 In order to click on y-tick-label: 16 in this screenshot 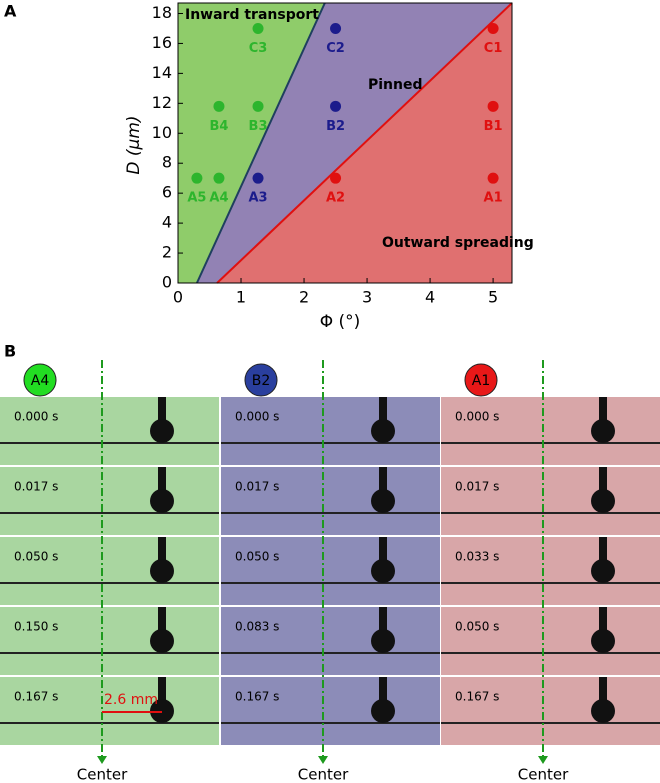, I will do `click(162, 42)`.